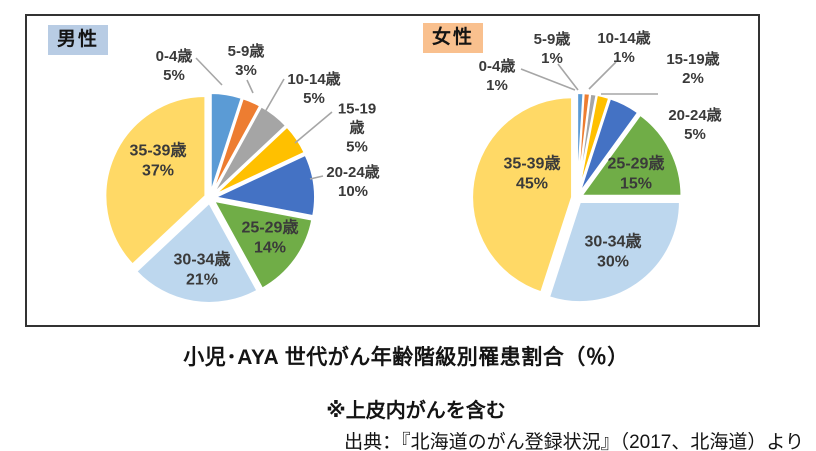 This screenshot has height=451, width=816. Describe the element at coordinates (78, 40) in the screenshot. I see `male-chart-tag: 男性` at that location.